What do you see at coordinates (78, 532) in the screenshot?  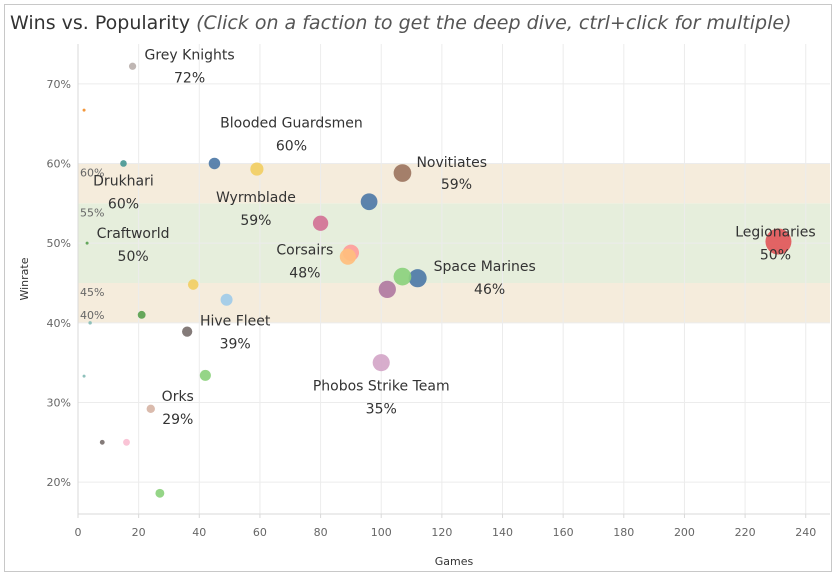 I see `x-tick-label: 0` at bounding box center [78, 532].